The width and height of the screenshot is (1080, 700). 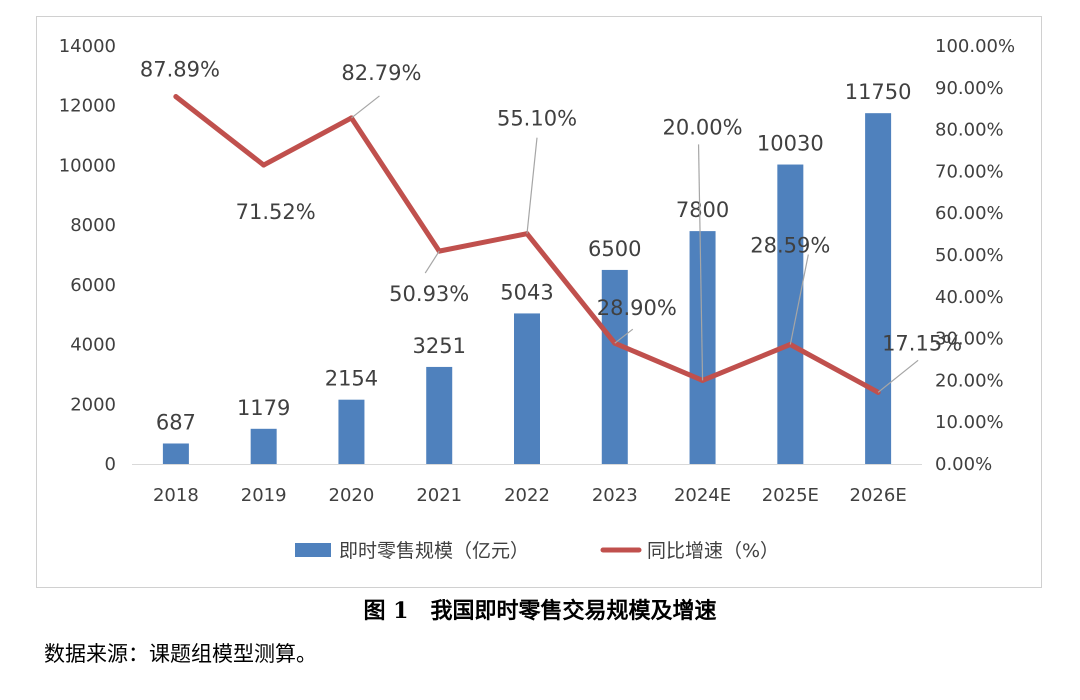 I want to click on figure-caption: 图 1 我国即时零售交易规模及增速, so click(x=540, y=611).